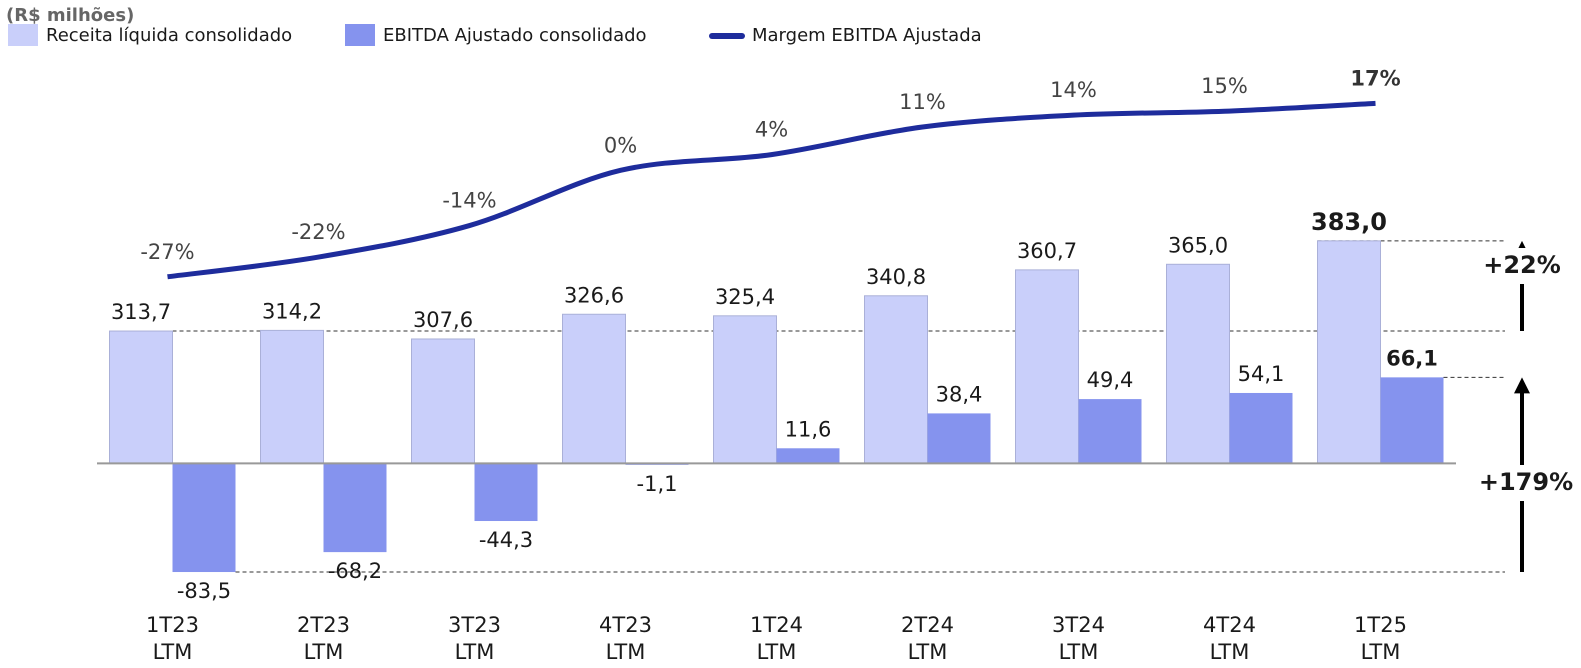 The image size is (1581, 668). Describe the element at coordinates (70, 15) in the screenshot. I see `unit-label: (R$ milhões)` at that location.